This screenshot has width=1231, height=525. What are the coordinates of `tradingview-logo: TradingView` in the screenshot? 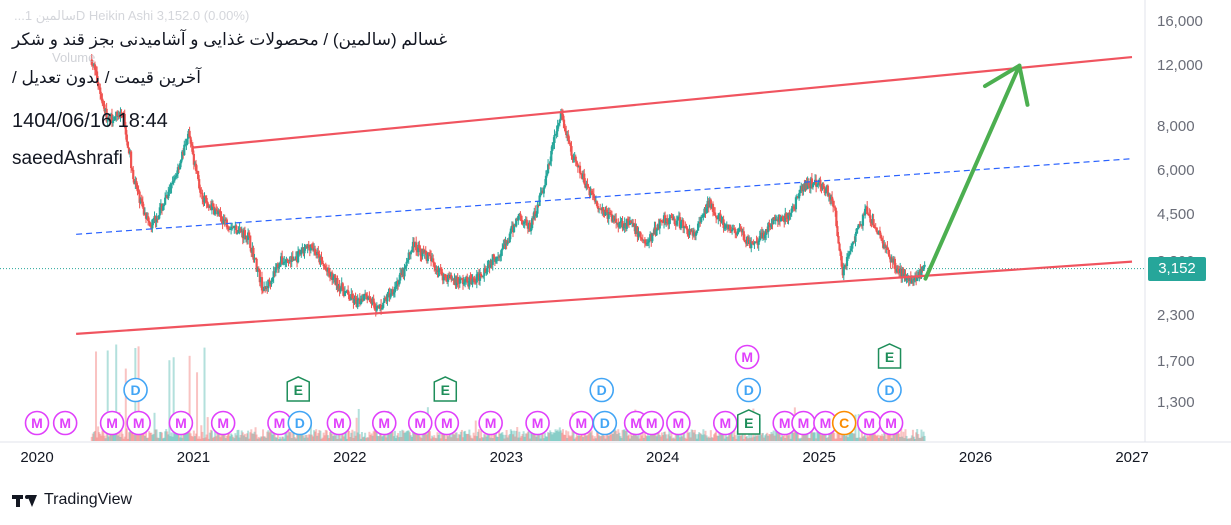 It's located at (72, 500).